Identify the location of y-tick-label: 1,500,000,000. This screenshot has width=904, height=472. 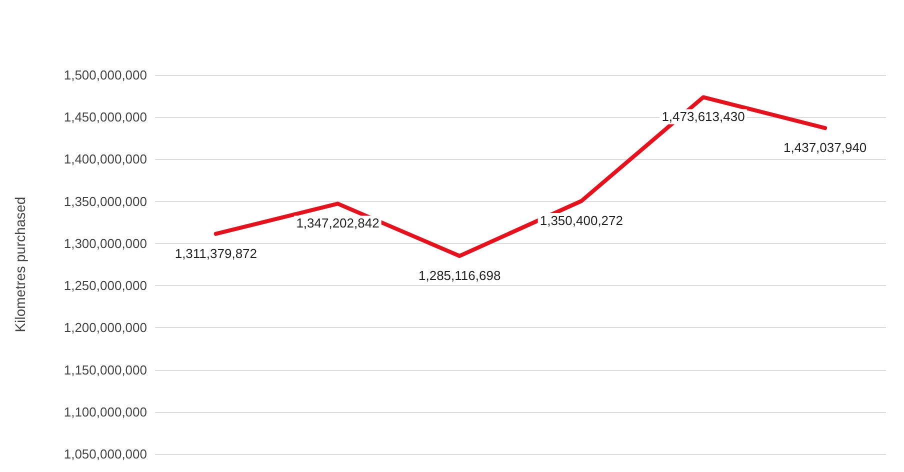
(105, 75).